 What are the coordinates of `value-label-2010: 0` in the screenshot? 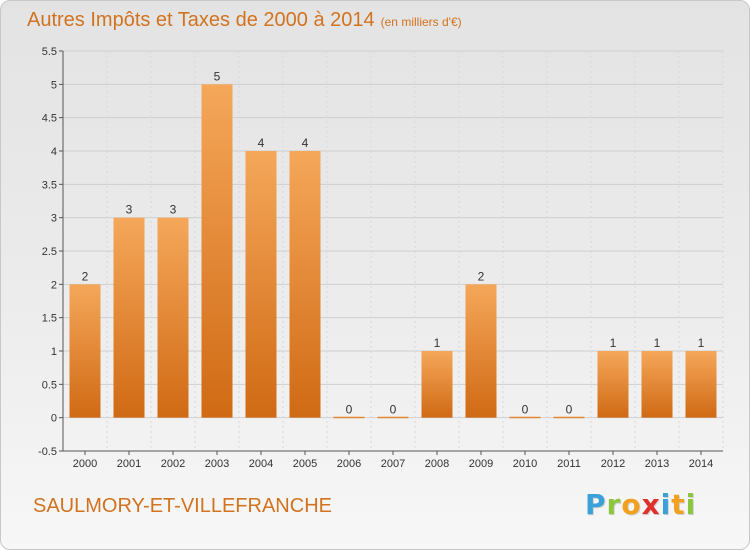 It's located at (525, 410).